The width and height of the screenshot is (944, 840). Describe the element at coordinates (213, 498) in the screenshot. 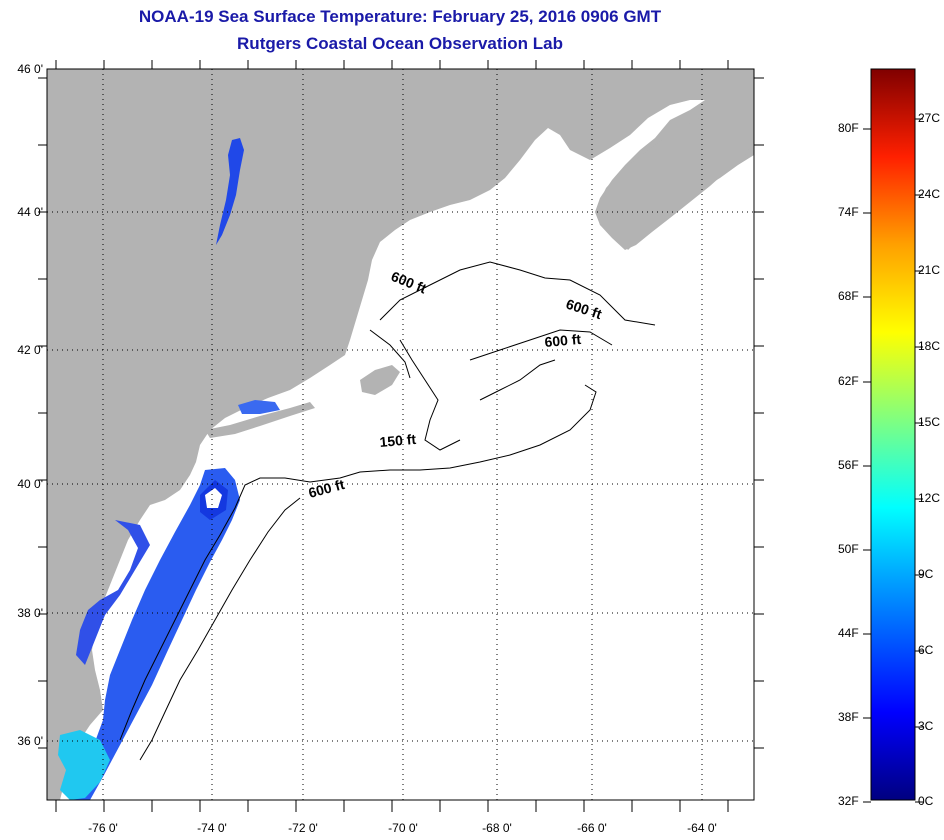

I see `sst-cloud-gap` at that location.